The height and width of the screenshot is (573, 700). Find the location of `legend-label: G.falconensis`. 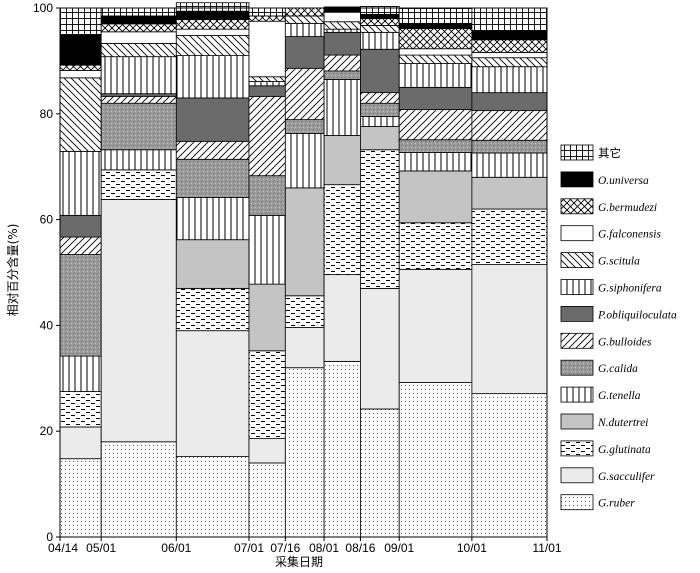

legend-label: G.falconensis is located at coordinates (629, 235).